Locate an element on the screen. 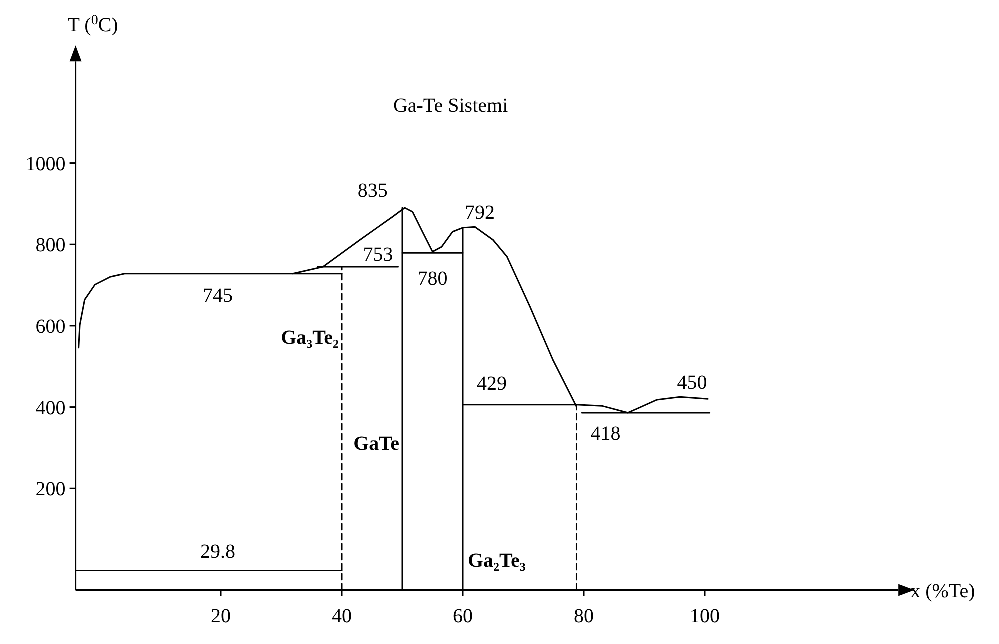 The image size is (999, 644). x-tick-label: 80 is located at coordinates (584, 616).